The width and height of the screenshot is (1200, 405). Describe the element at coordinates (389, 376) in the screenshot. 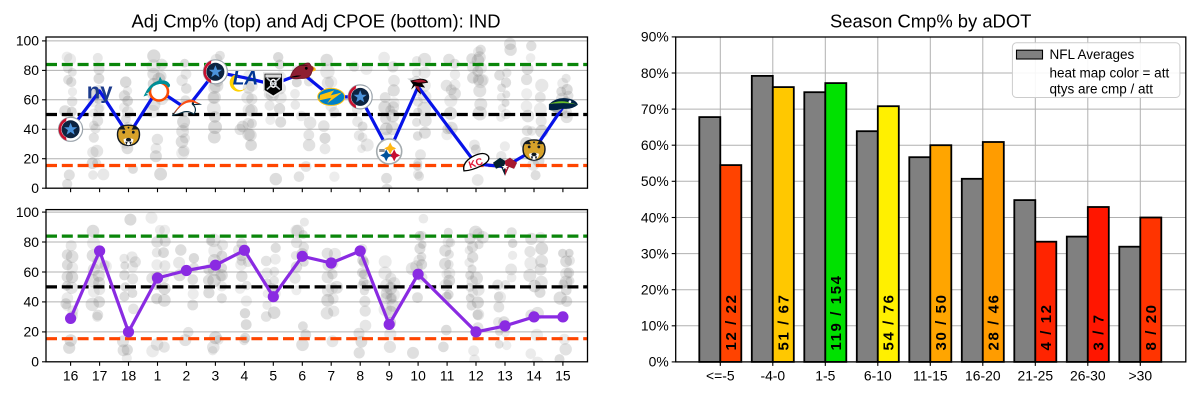

I see `svg-text: 9` at that location.